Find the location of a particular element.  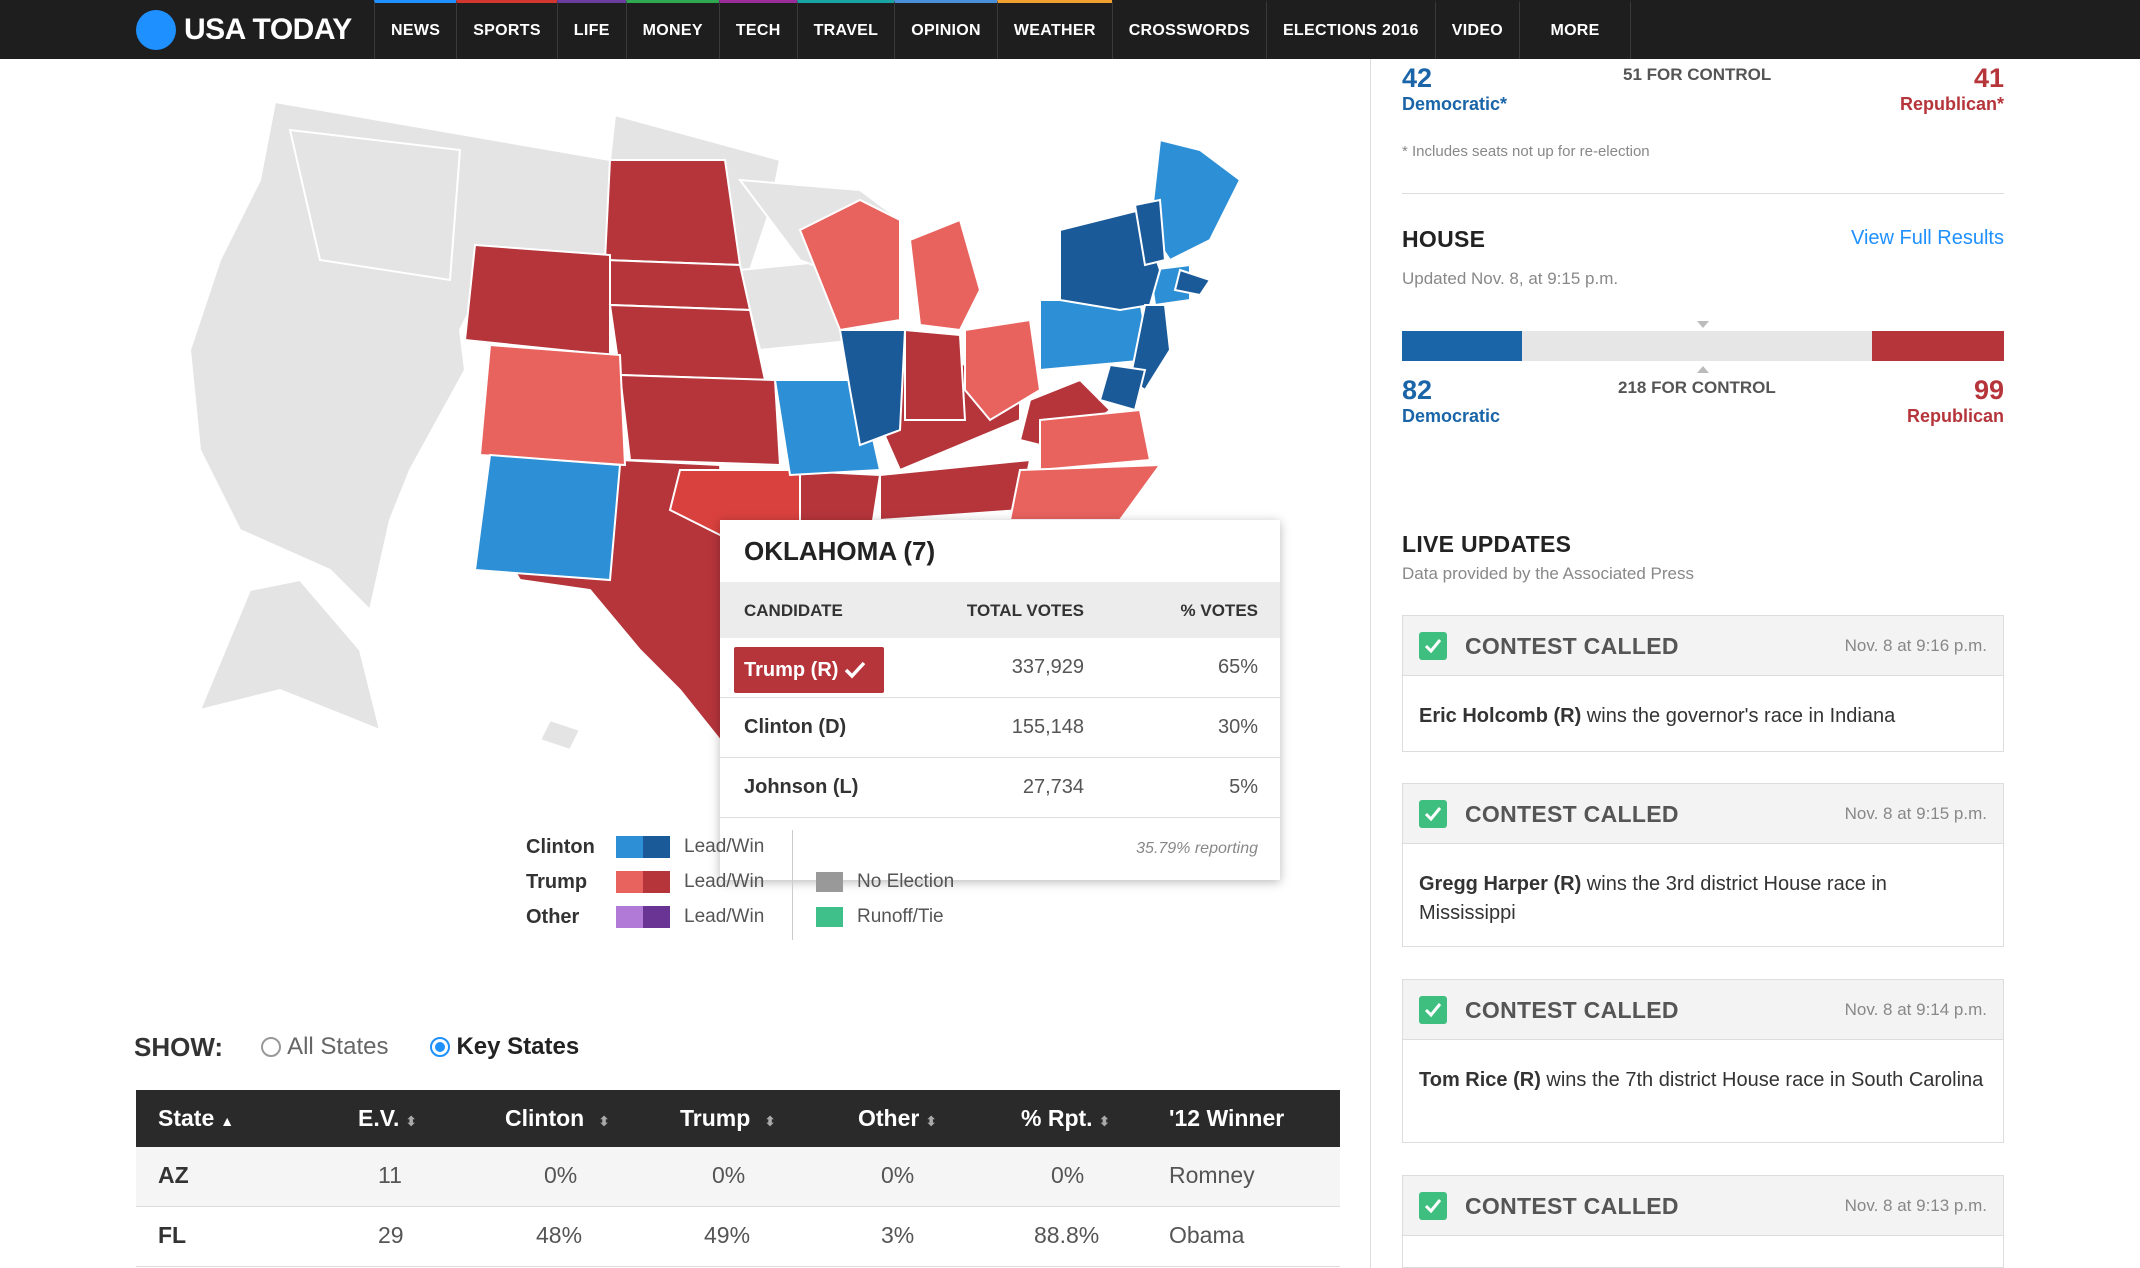

nav-item-video: VIDEO is located at coordinates (1476, 29).